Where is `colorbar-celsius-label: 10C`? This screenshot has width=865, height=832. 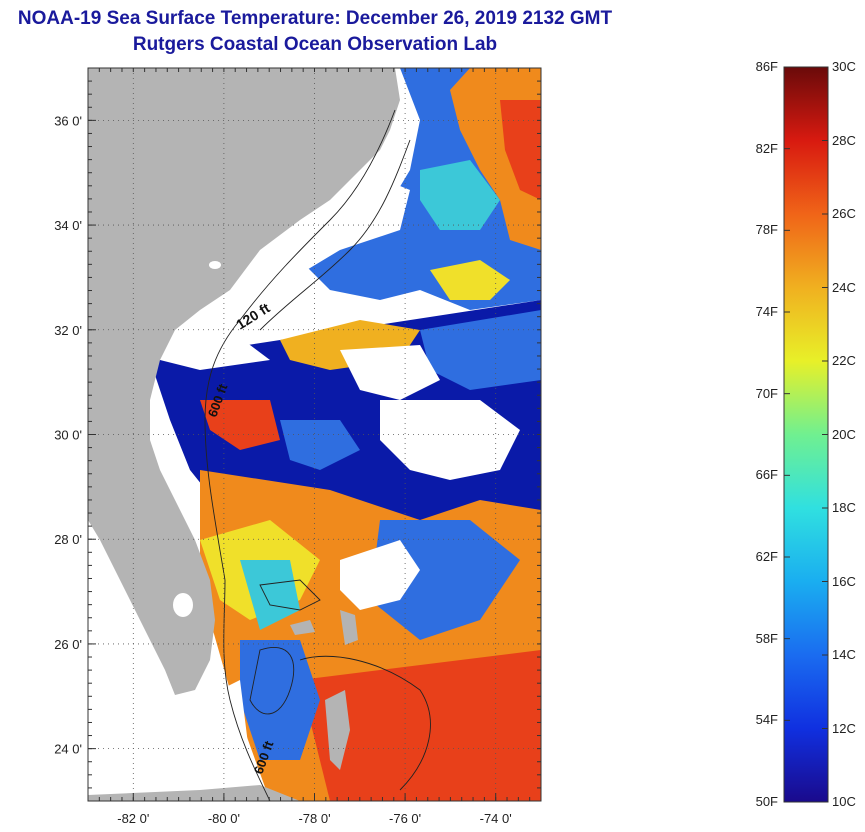
colorbar-celsius-label: 10C is located at coordinates (844, 801).